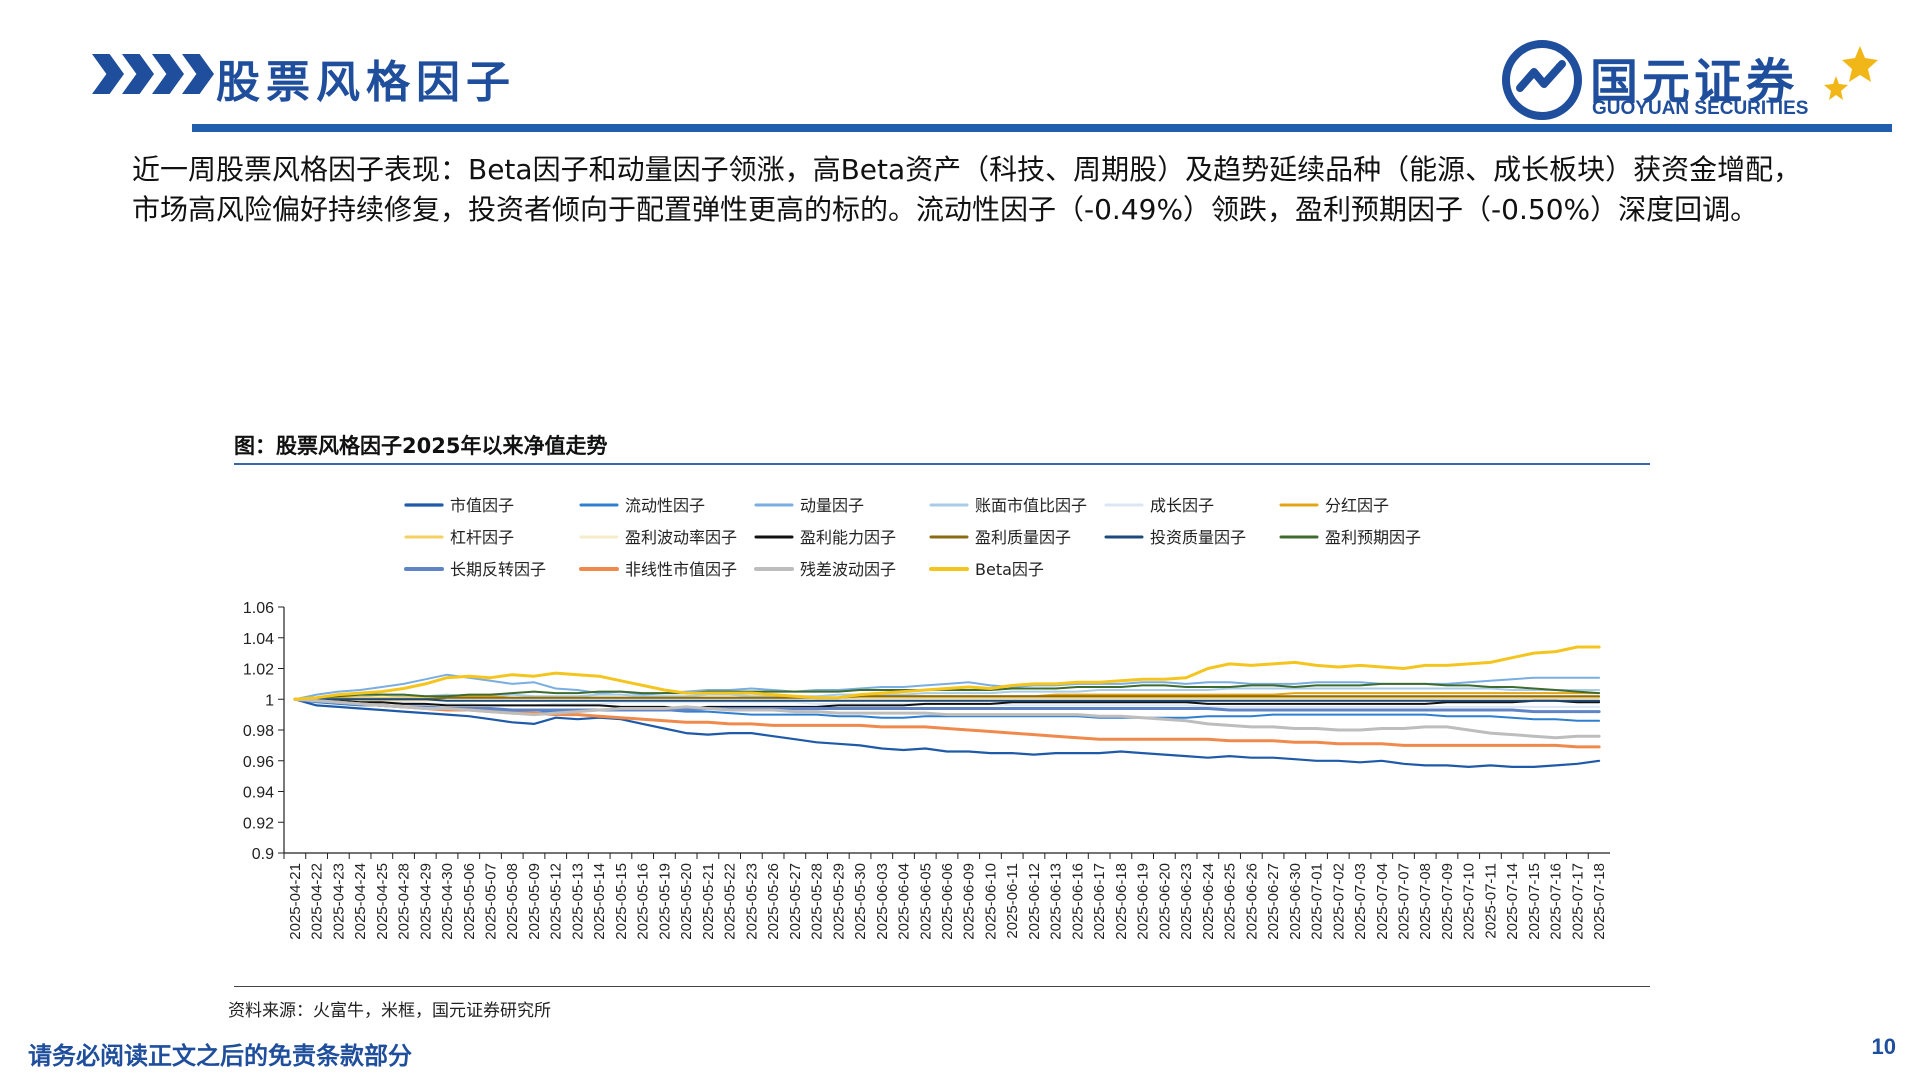 The image size is (1920, 1080). What do you see at coordinates (295, 901) in the screenshot?
I see `x-tick-label: 2025-04-21` at bounding box center [295, 901].